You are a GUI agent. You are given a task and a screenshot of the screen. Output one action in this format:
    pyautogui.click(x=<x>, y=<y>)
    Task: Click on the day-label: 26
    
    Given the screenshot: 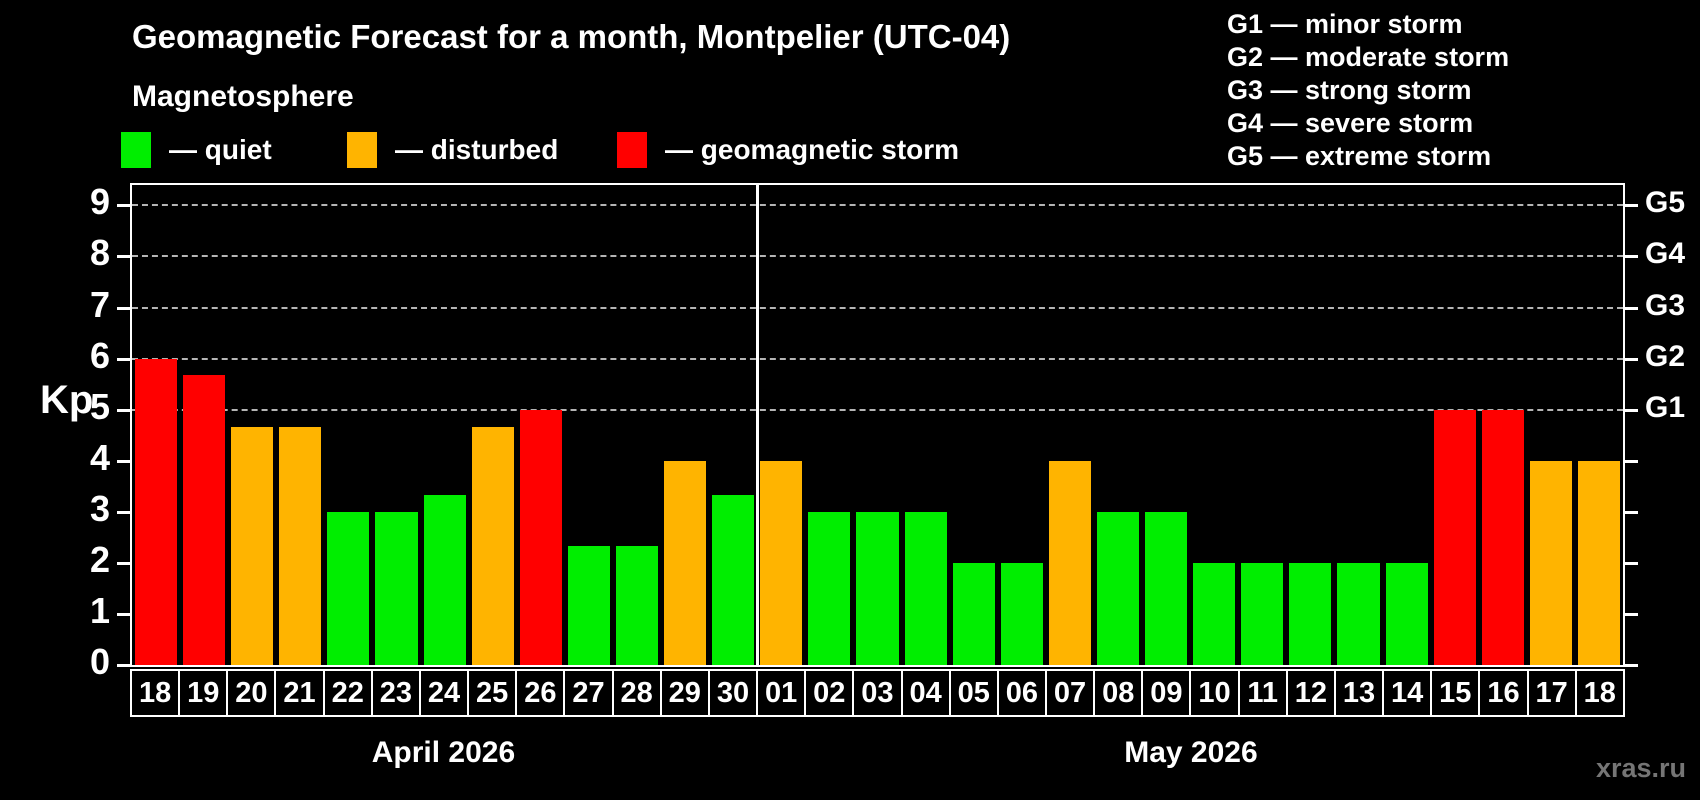 What is the action you would take?
    pyautogui.click(x=540, y=693)
    